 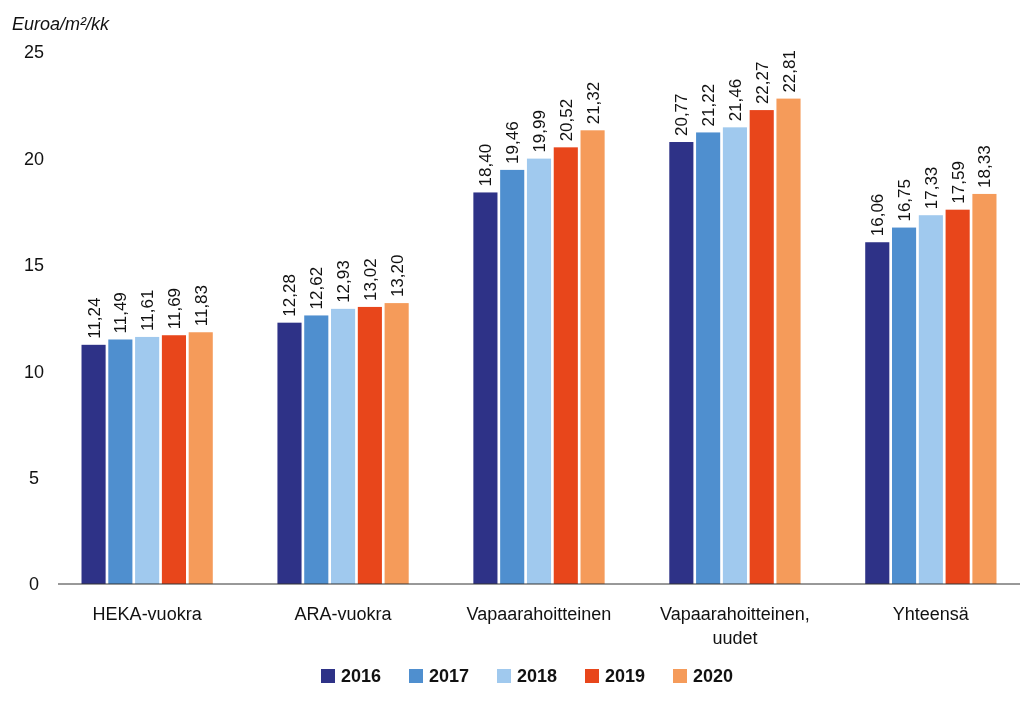 What do you see at coordinates (34, 265) in the screenshot?
I see `y-tick-label: 15` at bounding box center [34, 265].